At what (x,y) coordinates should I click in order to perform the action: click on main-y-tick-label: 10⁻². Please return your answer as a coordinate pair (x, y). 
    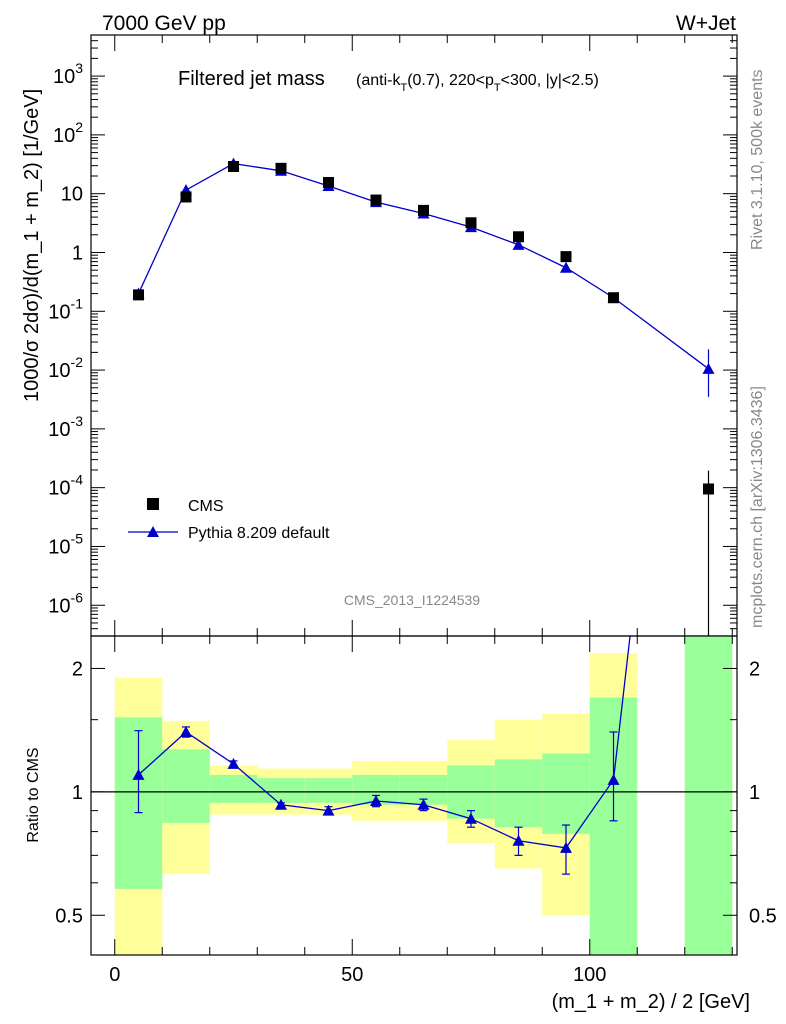
    Looking at the image, I should click on (65, 368).